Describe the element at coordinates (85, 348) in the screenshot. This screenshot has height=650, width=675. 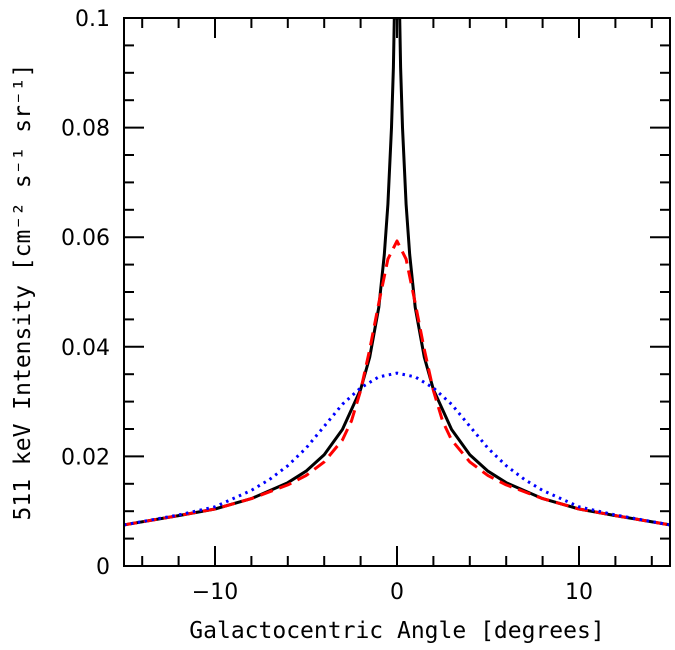
I see `y-tick-label: 0.04` at that location.